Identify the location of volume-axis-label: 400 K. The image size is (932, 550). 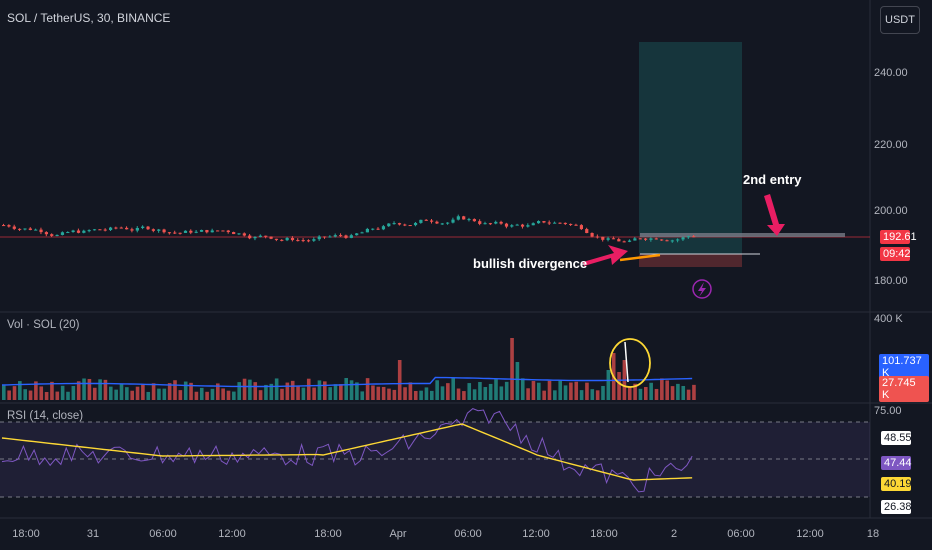
(888, 319).